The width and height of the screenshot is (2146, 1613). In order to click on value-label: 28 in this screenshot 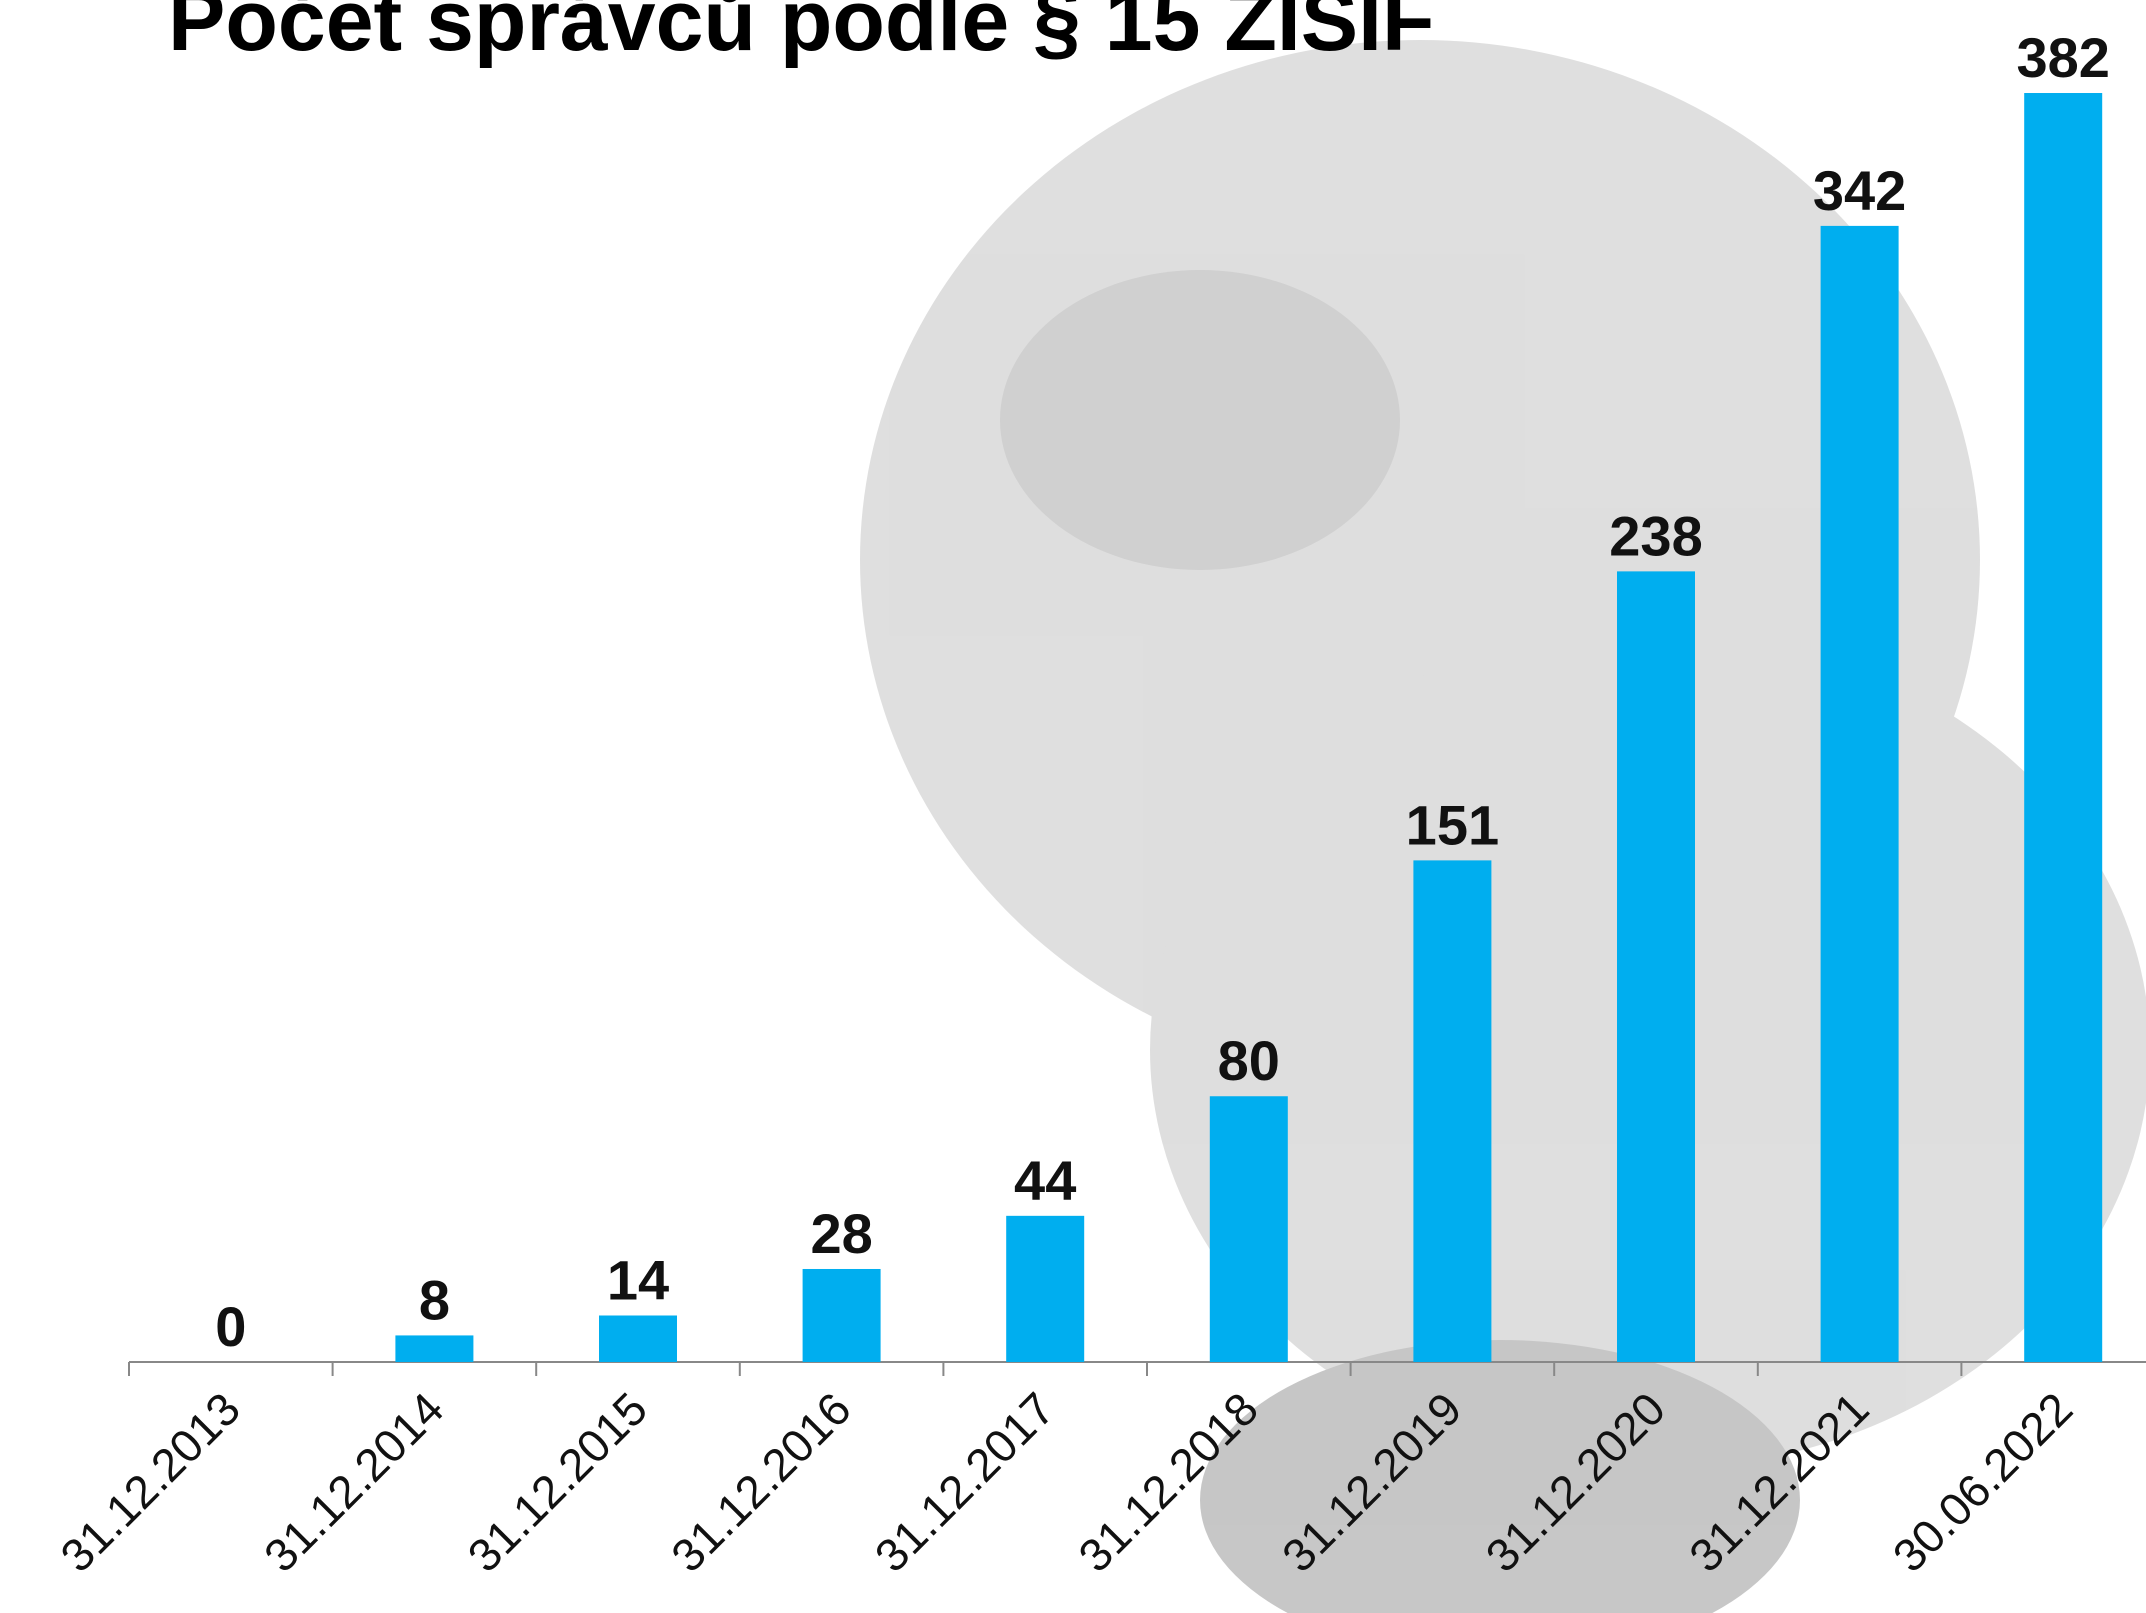, I will do `click(841, 1233)`.